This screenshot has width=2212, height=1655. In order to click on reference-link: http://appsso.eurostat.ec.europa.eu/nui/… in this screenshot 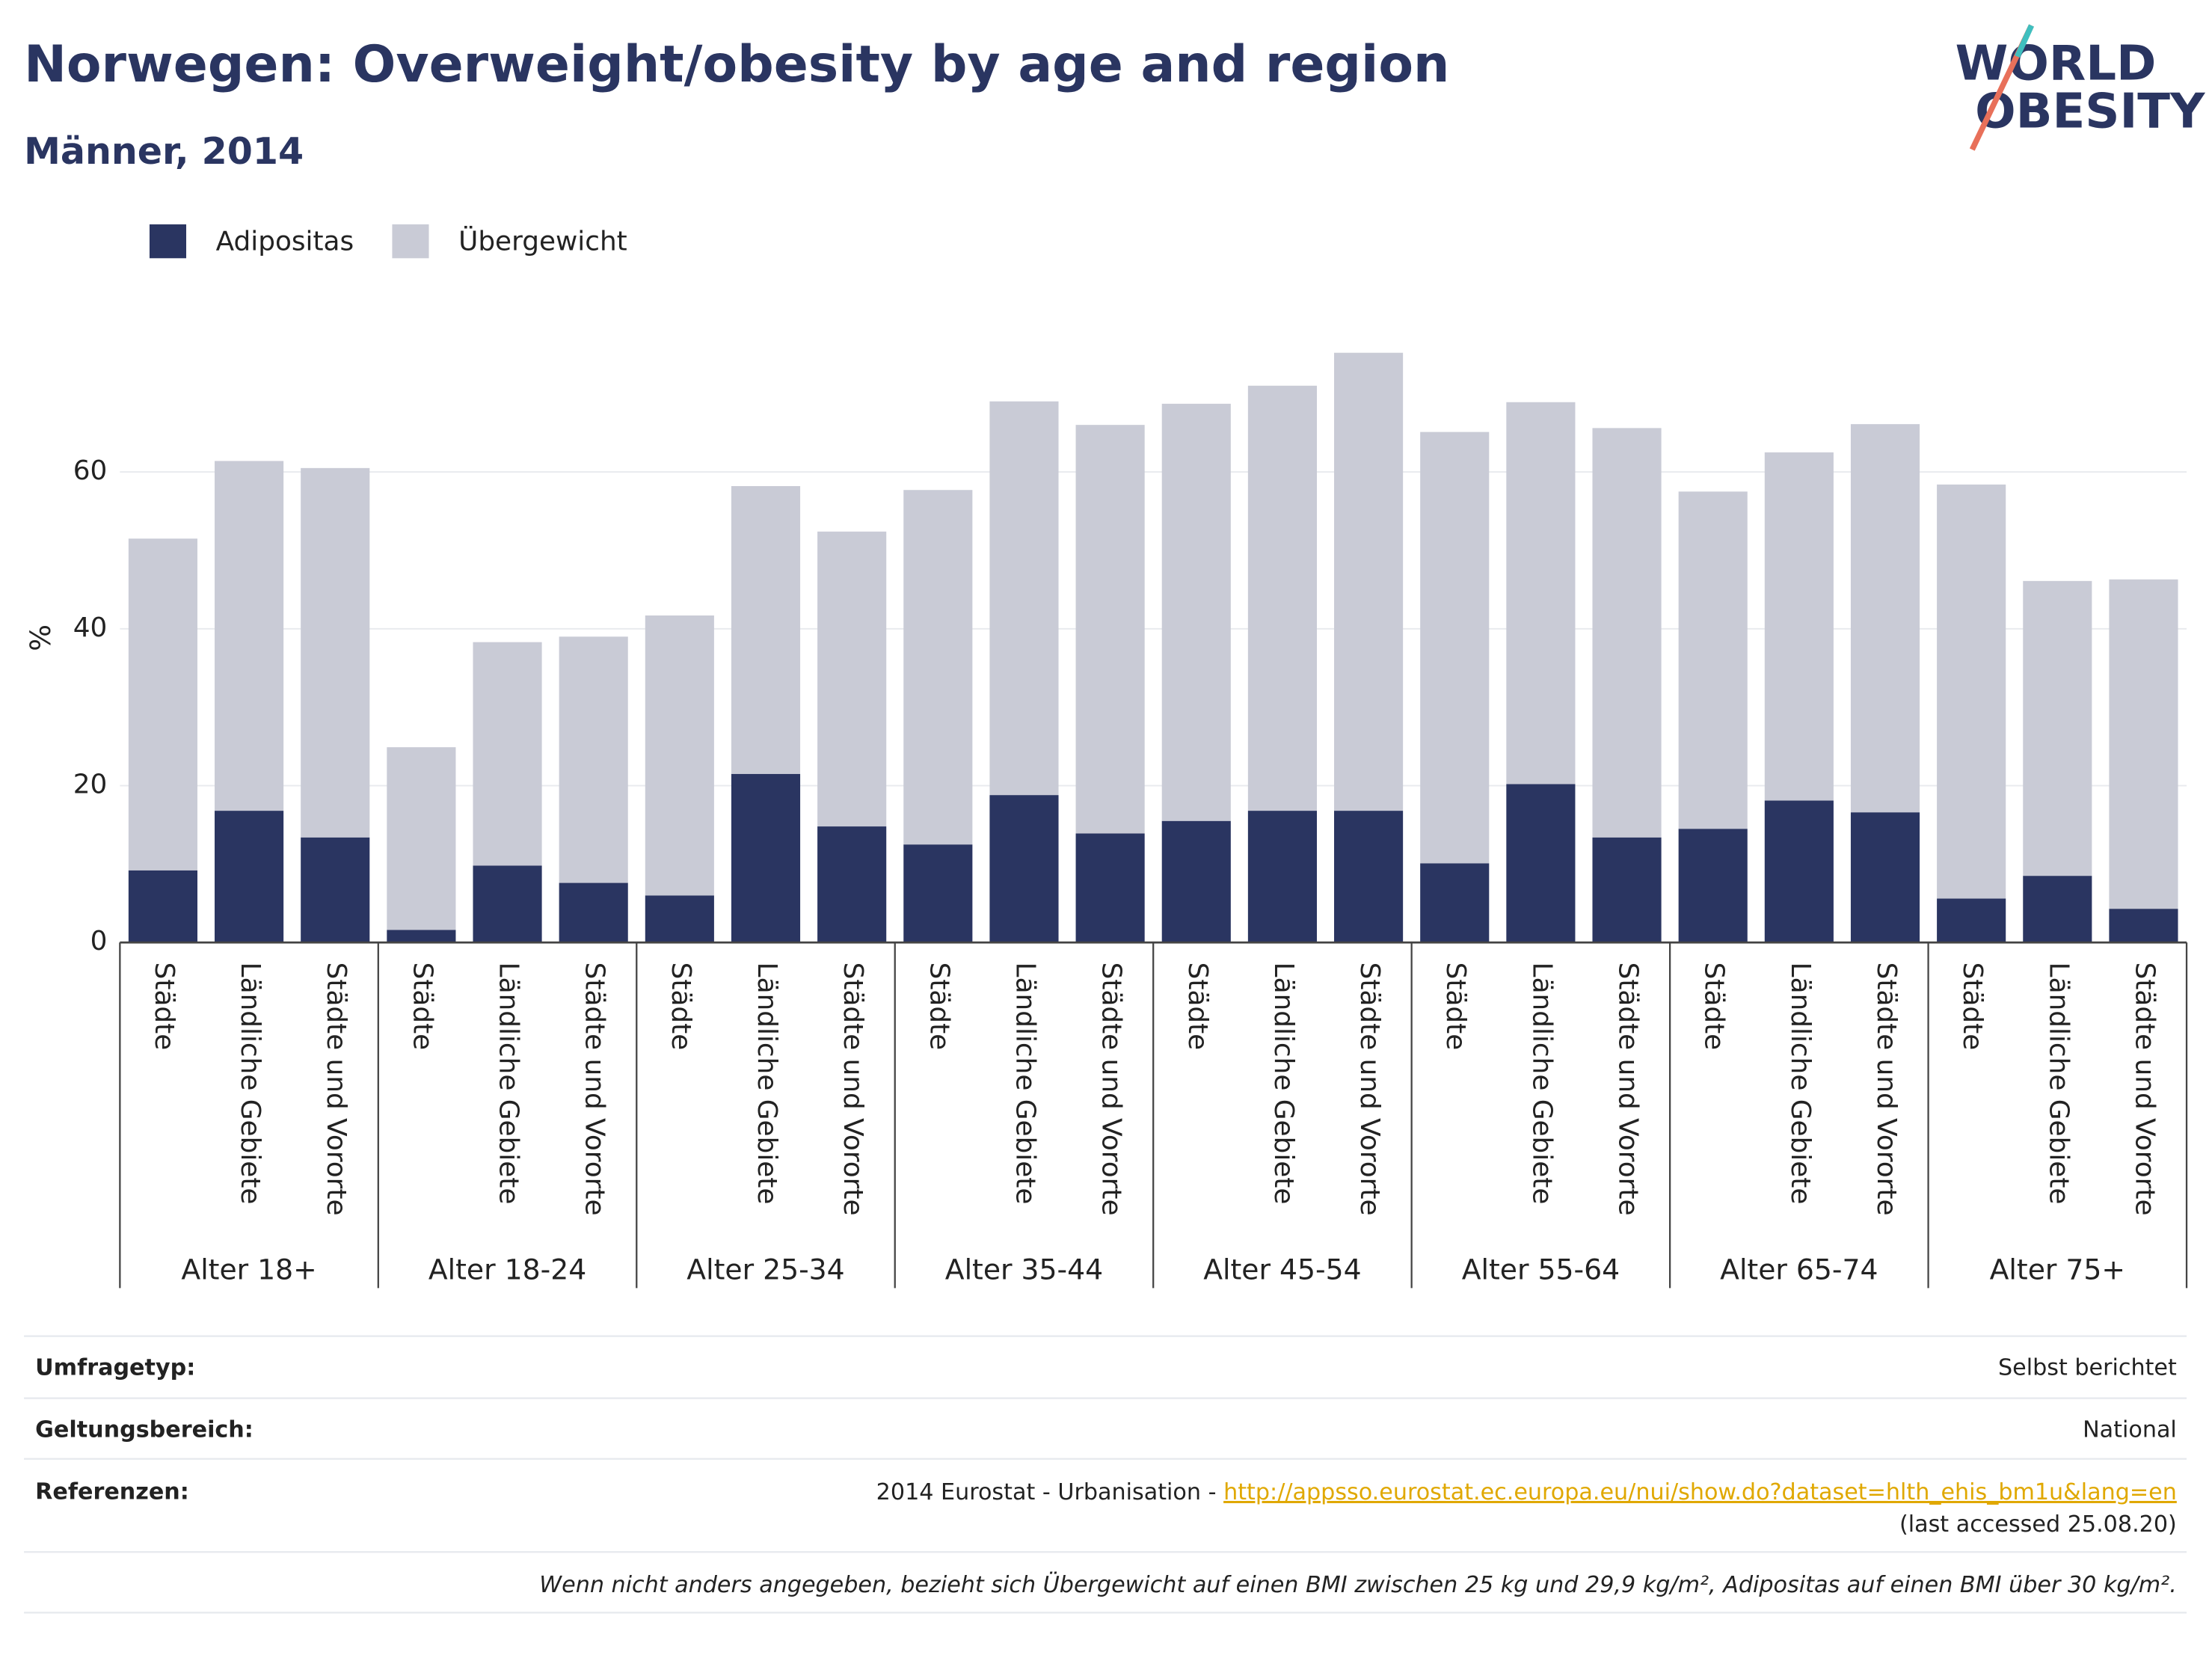, I will do `click(1700, 1492)`.